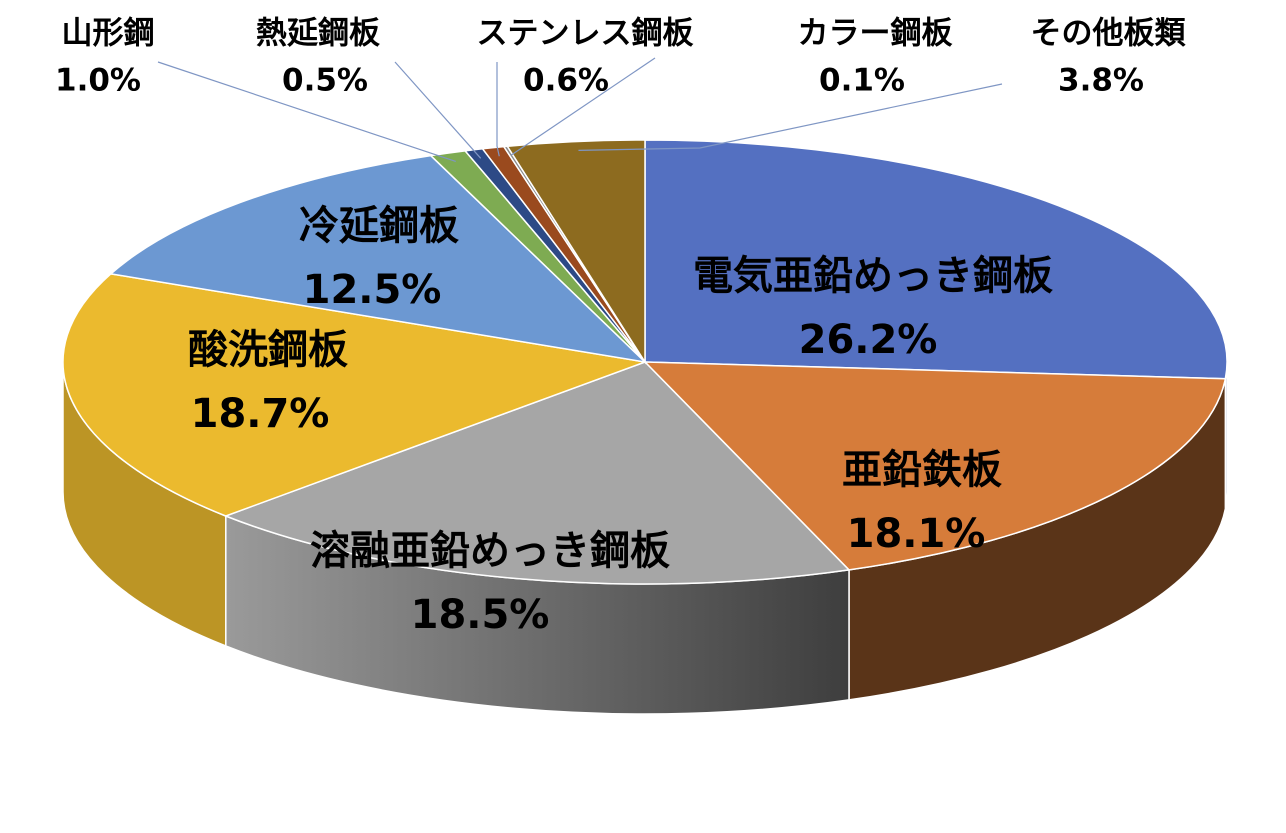  I want to click on leader-lines, so click(580, 110).